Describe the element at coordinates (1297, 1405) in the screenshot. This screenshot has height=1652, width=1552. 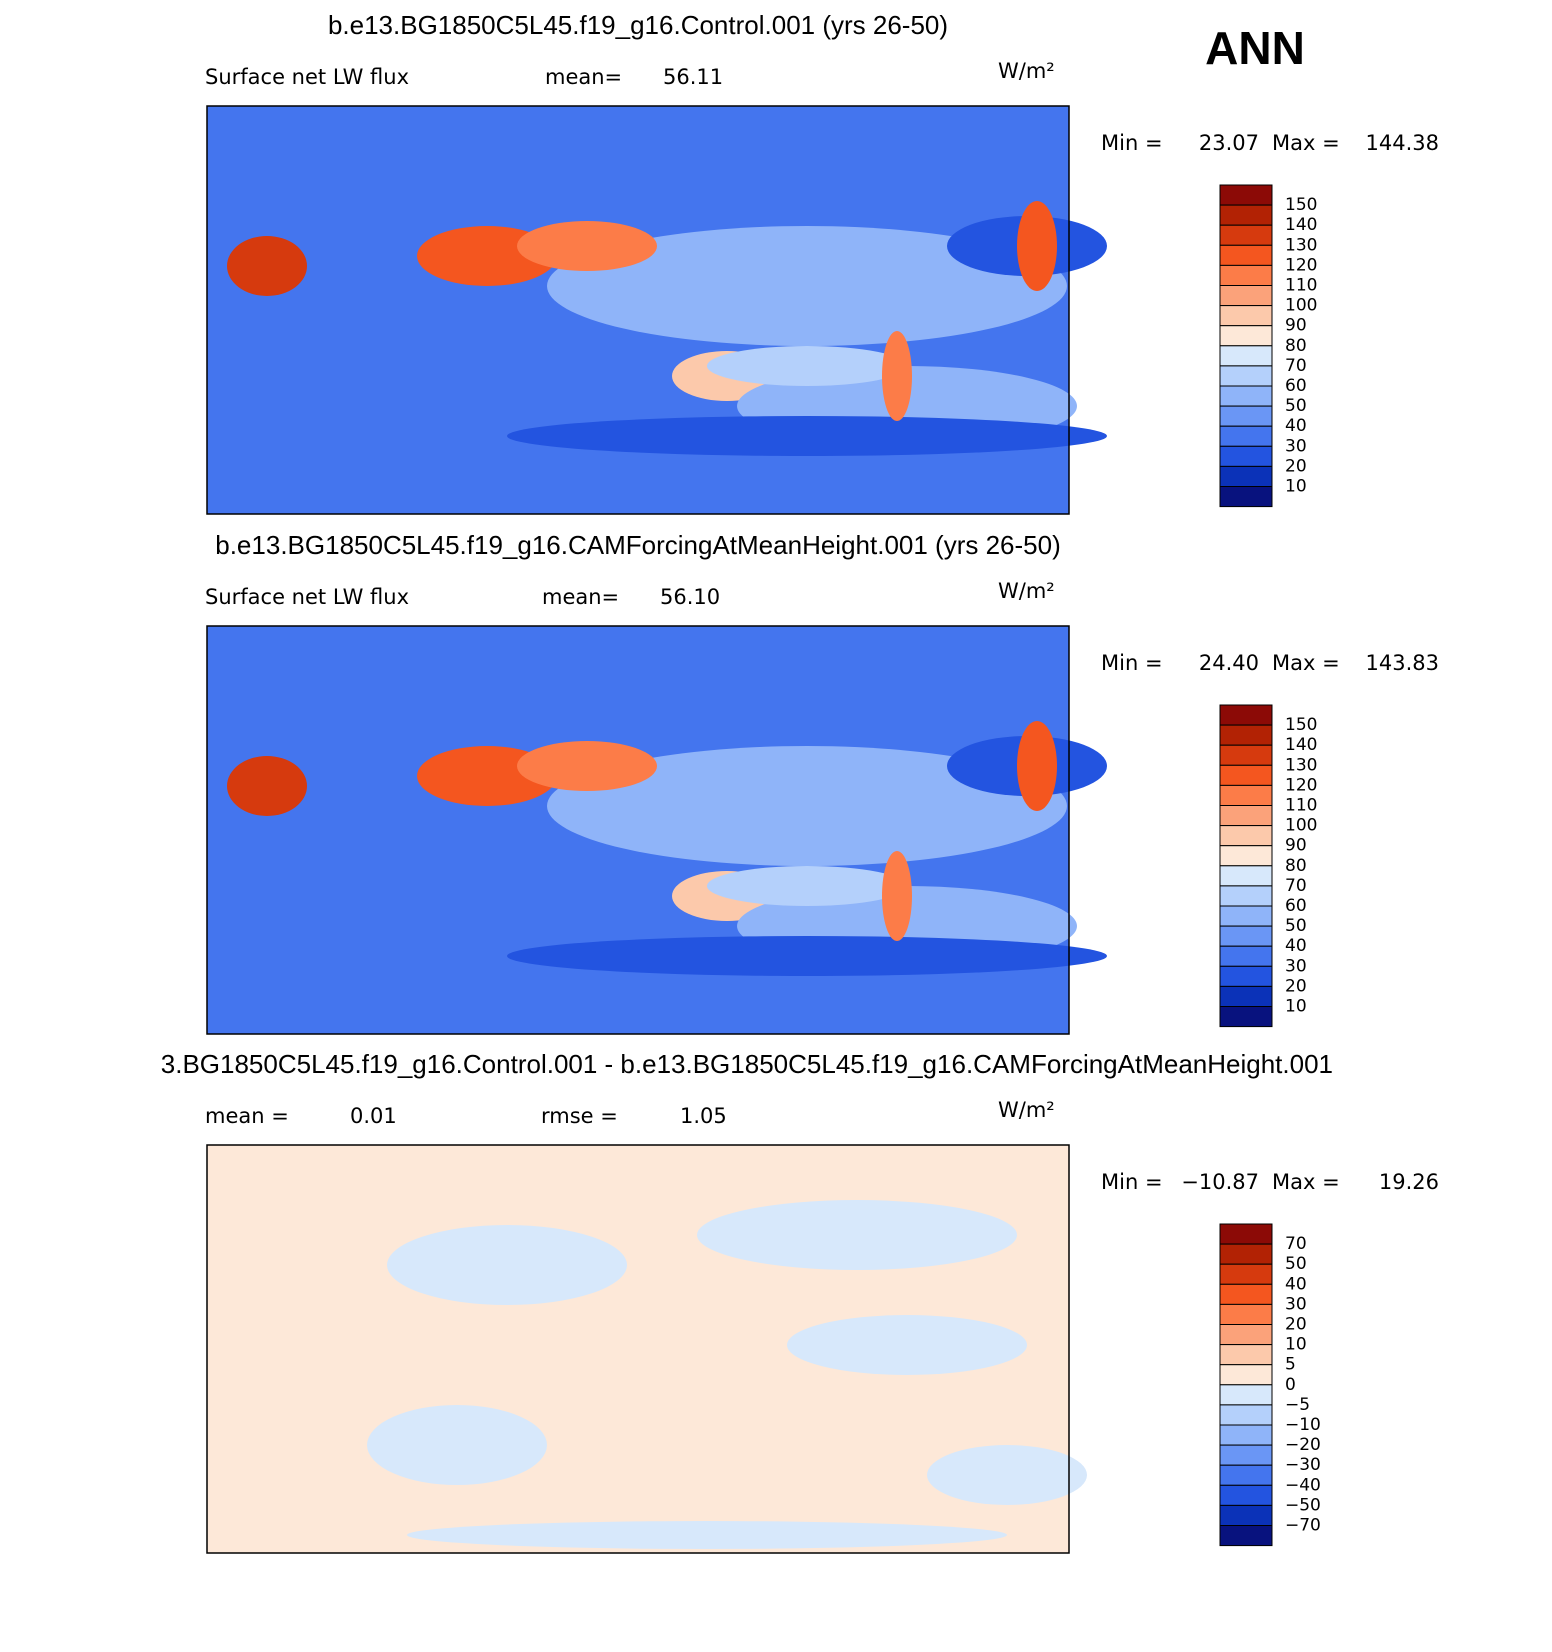
I see `colorbar-label: −5` at that location.